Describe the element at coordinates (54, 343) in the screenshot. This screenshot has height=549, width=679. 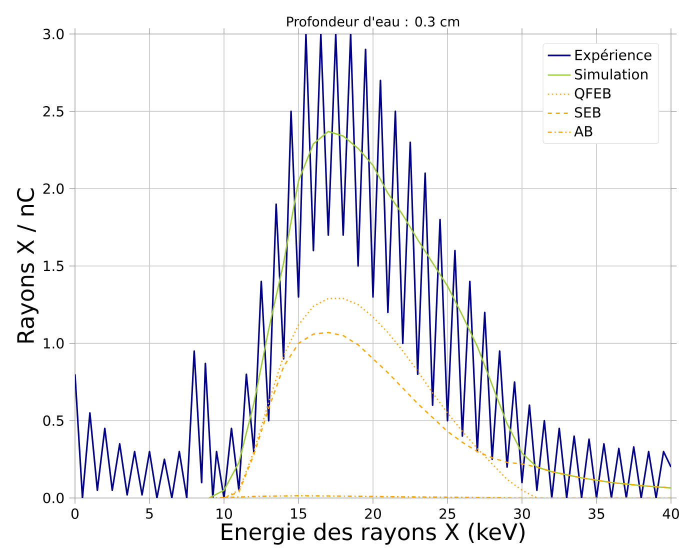
I see `y-tick-label: 1.0` at that location.